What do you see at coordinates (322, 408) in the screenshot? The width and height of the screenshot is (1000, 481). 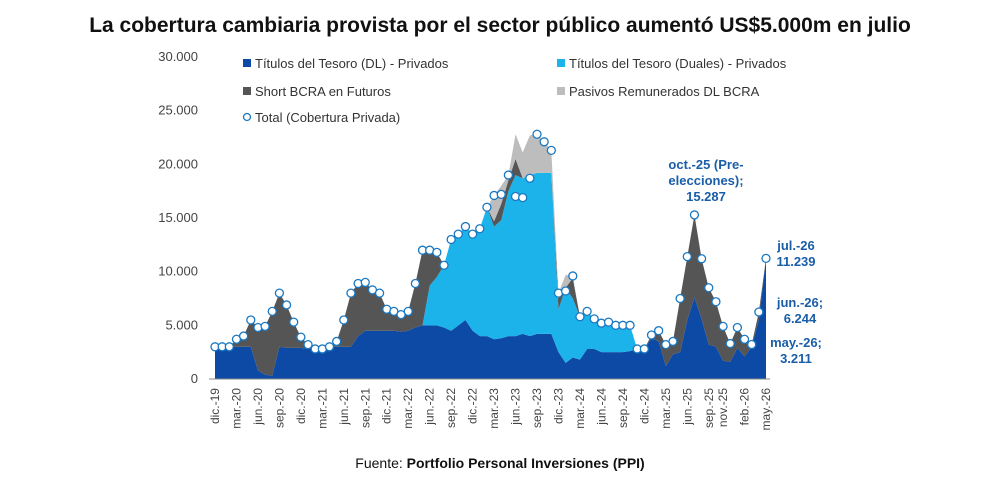 I see `x-tick-label: mar.-21` at bounding box center [322, 408].